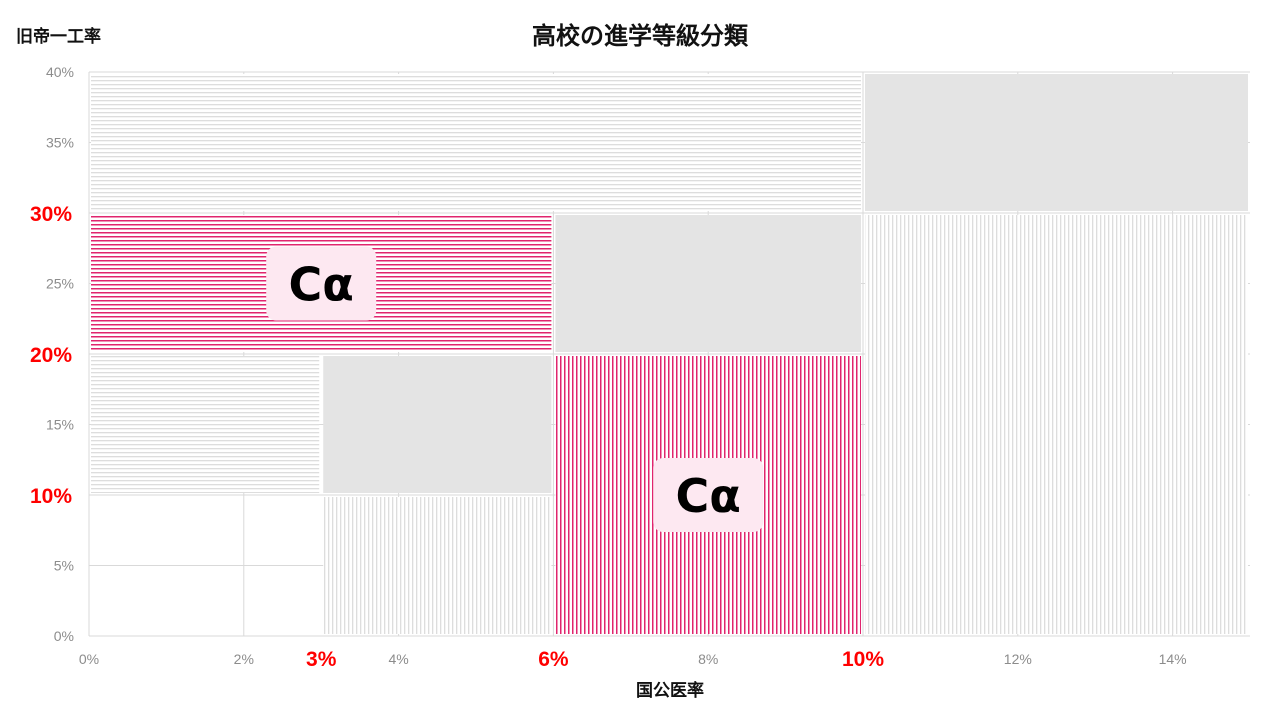  I want to click on y-axis-title: 旧帝一工率, so click(58, 37).